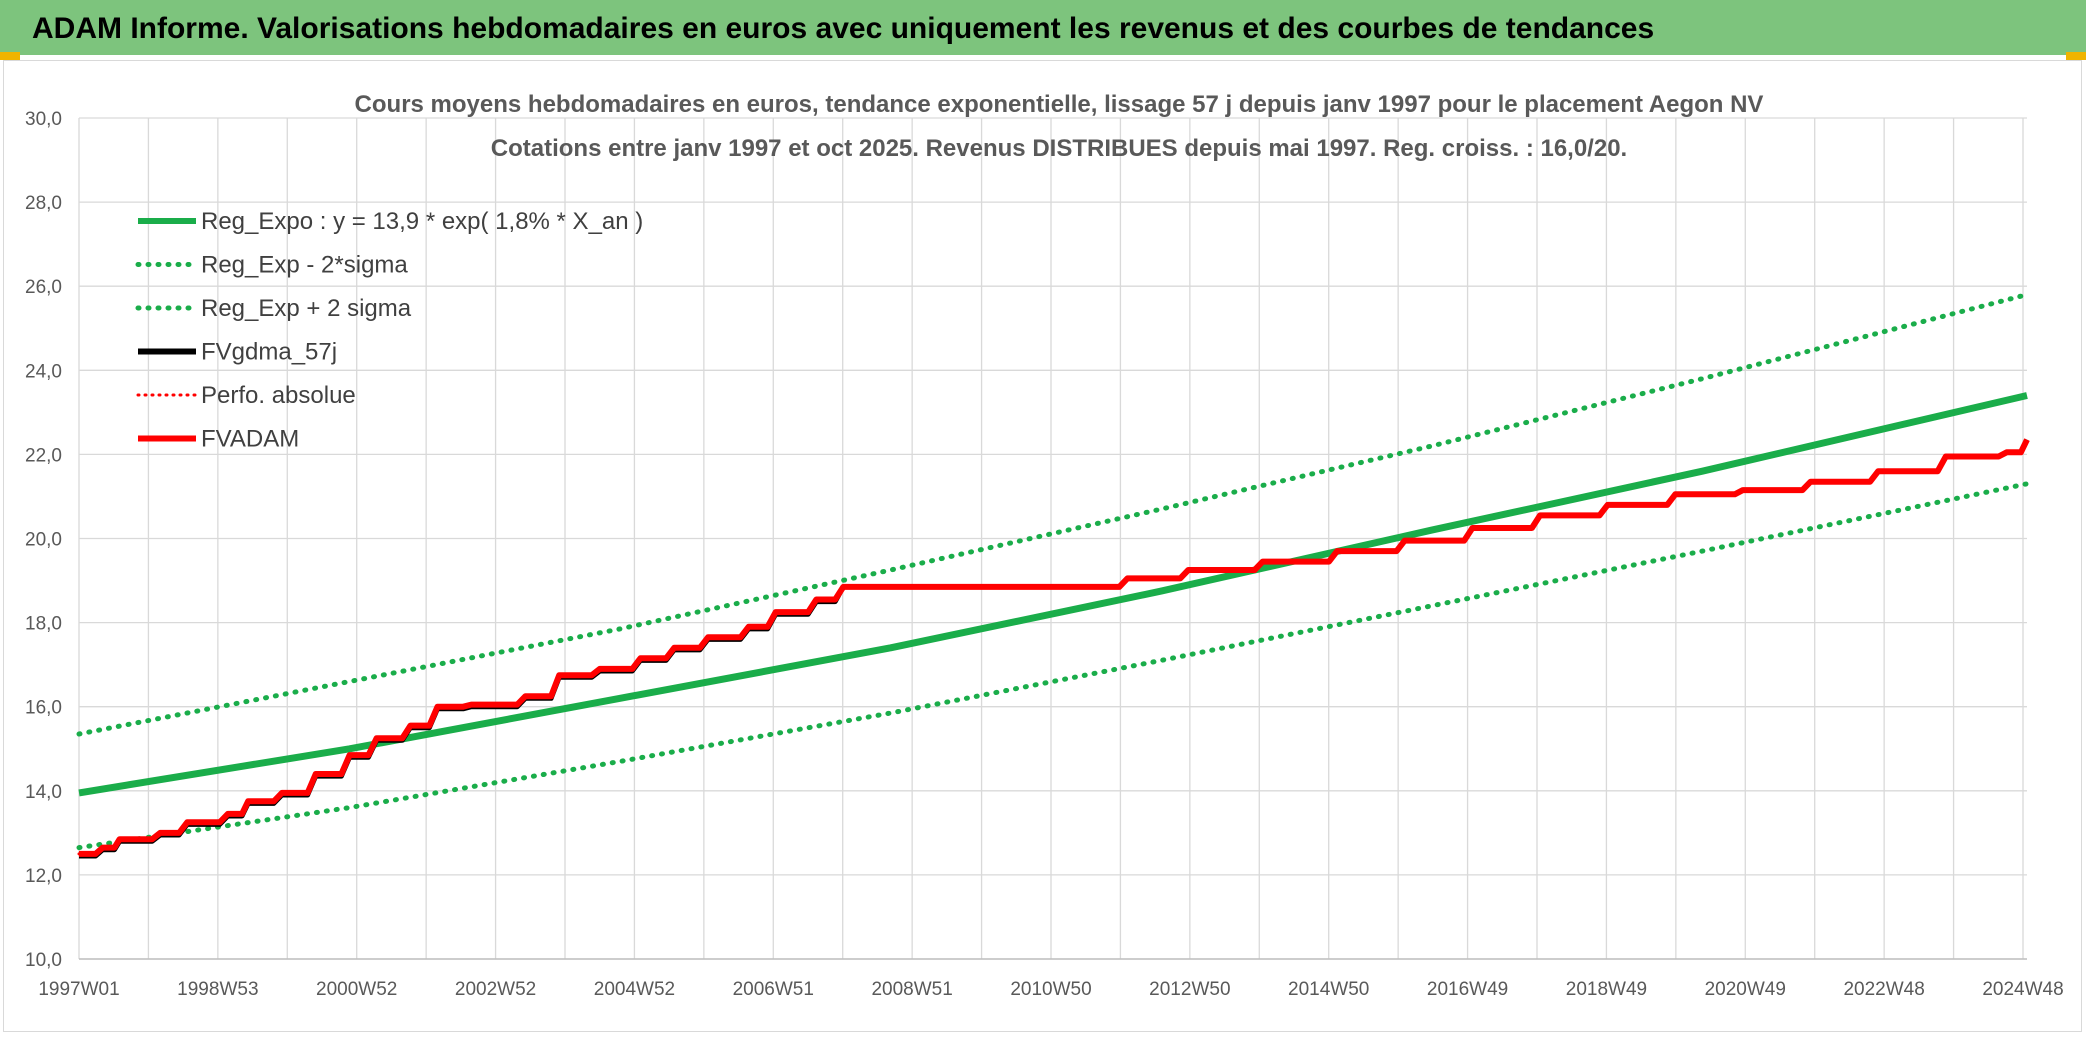 Image resolution: width=2086 pixels, height=1037 pixels. I want to click on x-tick-label: 2012W50, so click(1189, 989).